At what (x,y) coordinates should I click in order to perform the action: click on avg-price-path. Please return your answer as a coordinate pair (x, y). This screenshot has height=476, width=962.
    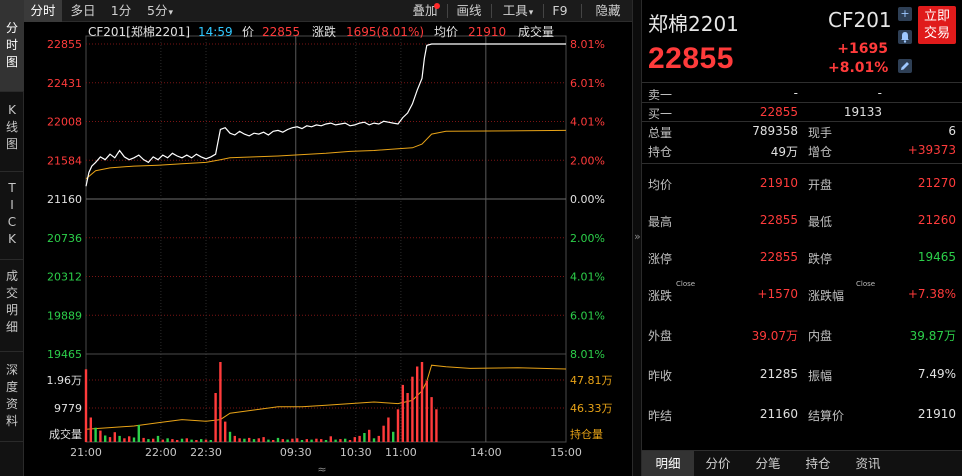
    Looking at the image, I should click on (326, 154).